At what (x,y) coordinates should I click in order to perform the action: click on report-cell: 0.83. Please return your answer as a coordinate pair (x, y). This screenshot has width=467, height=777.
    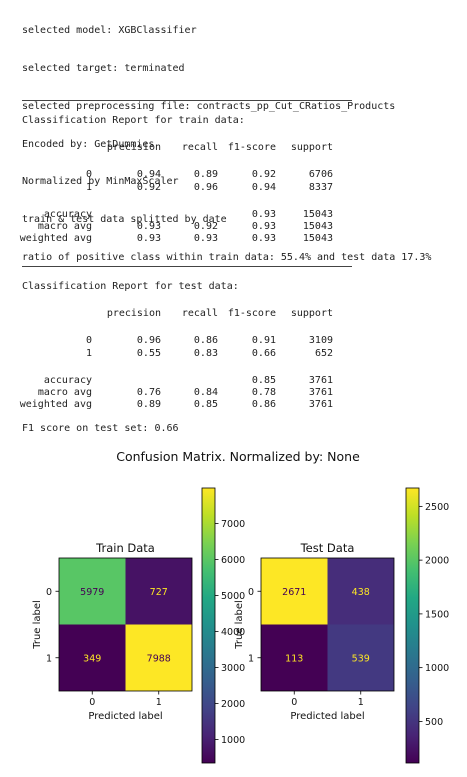
    Looking at the image, I should click on (205, 353).